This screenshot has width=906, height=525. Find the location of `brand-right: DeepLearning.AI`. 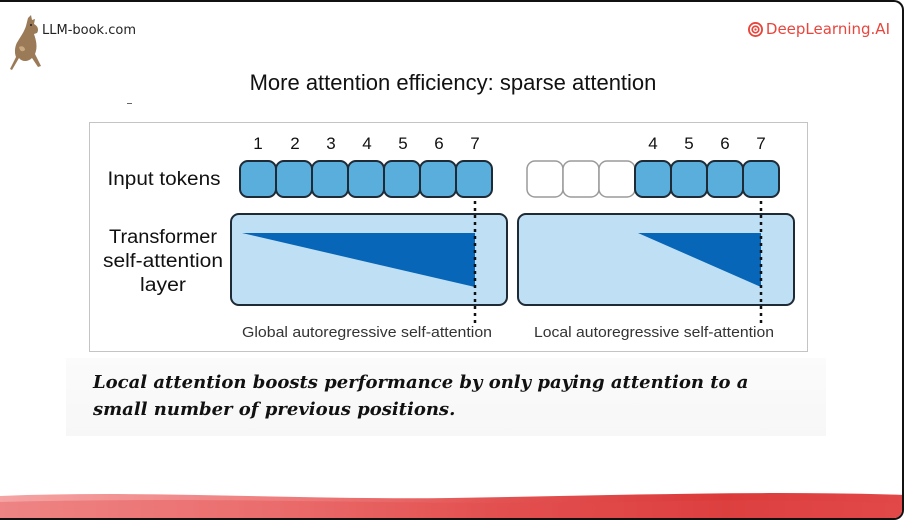

brand-right: DeepLearning.AI is located at coordinates (818, 29).